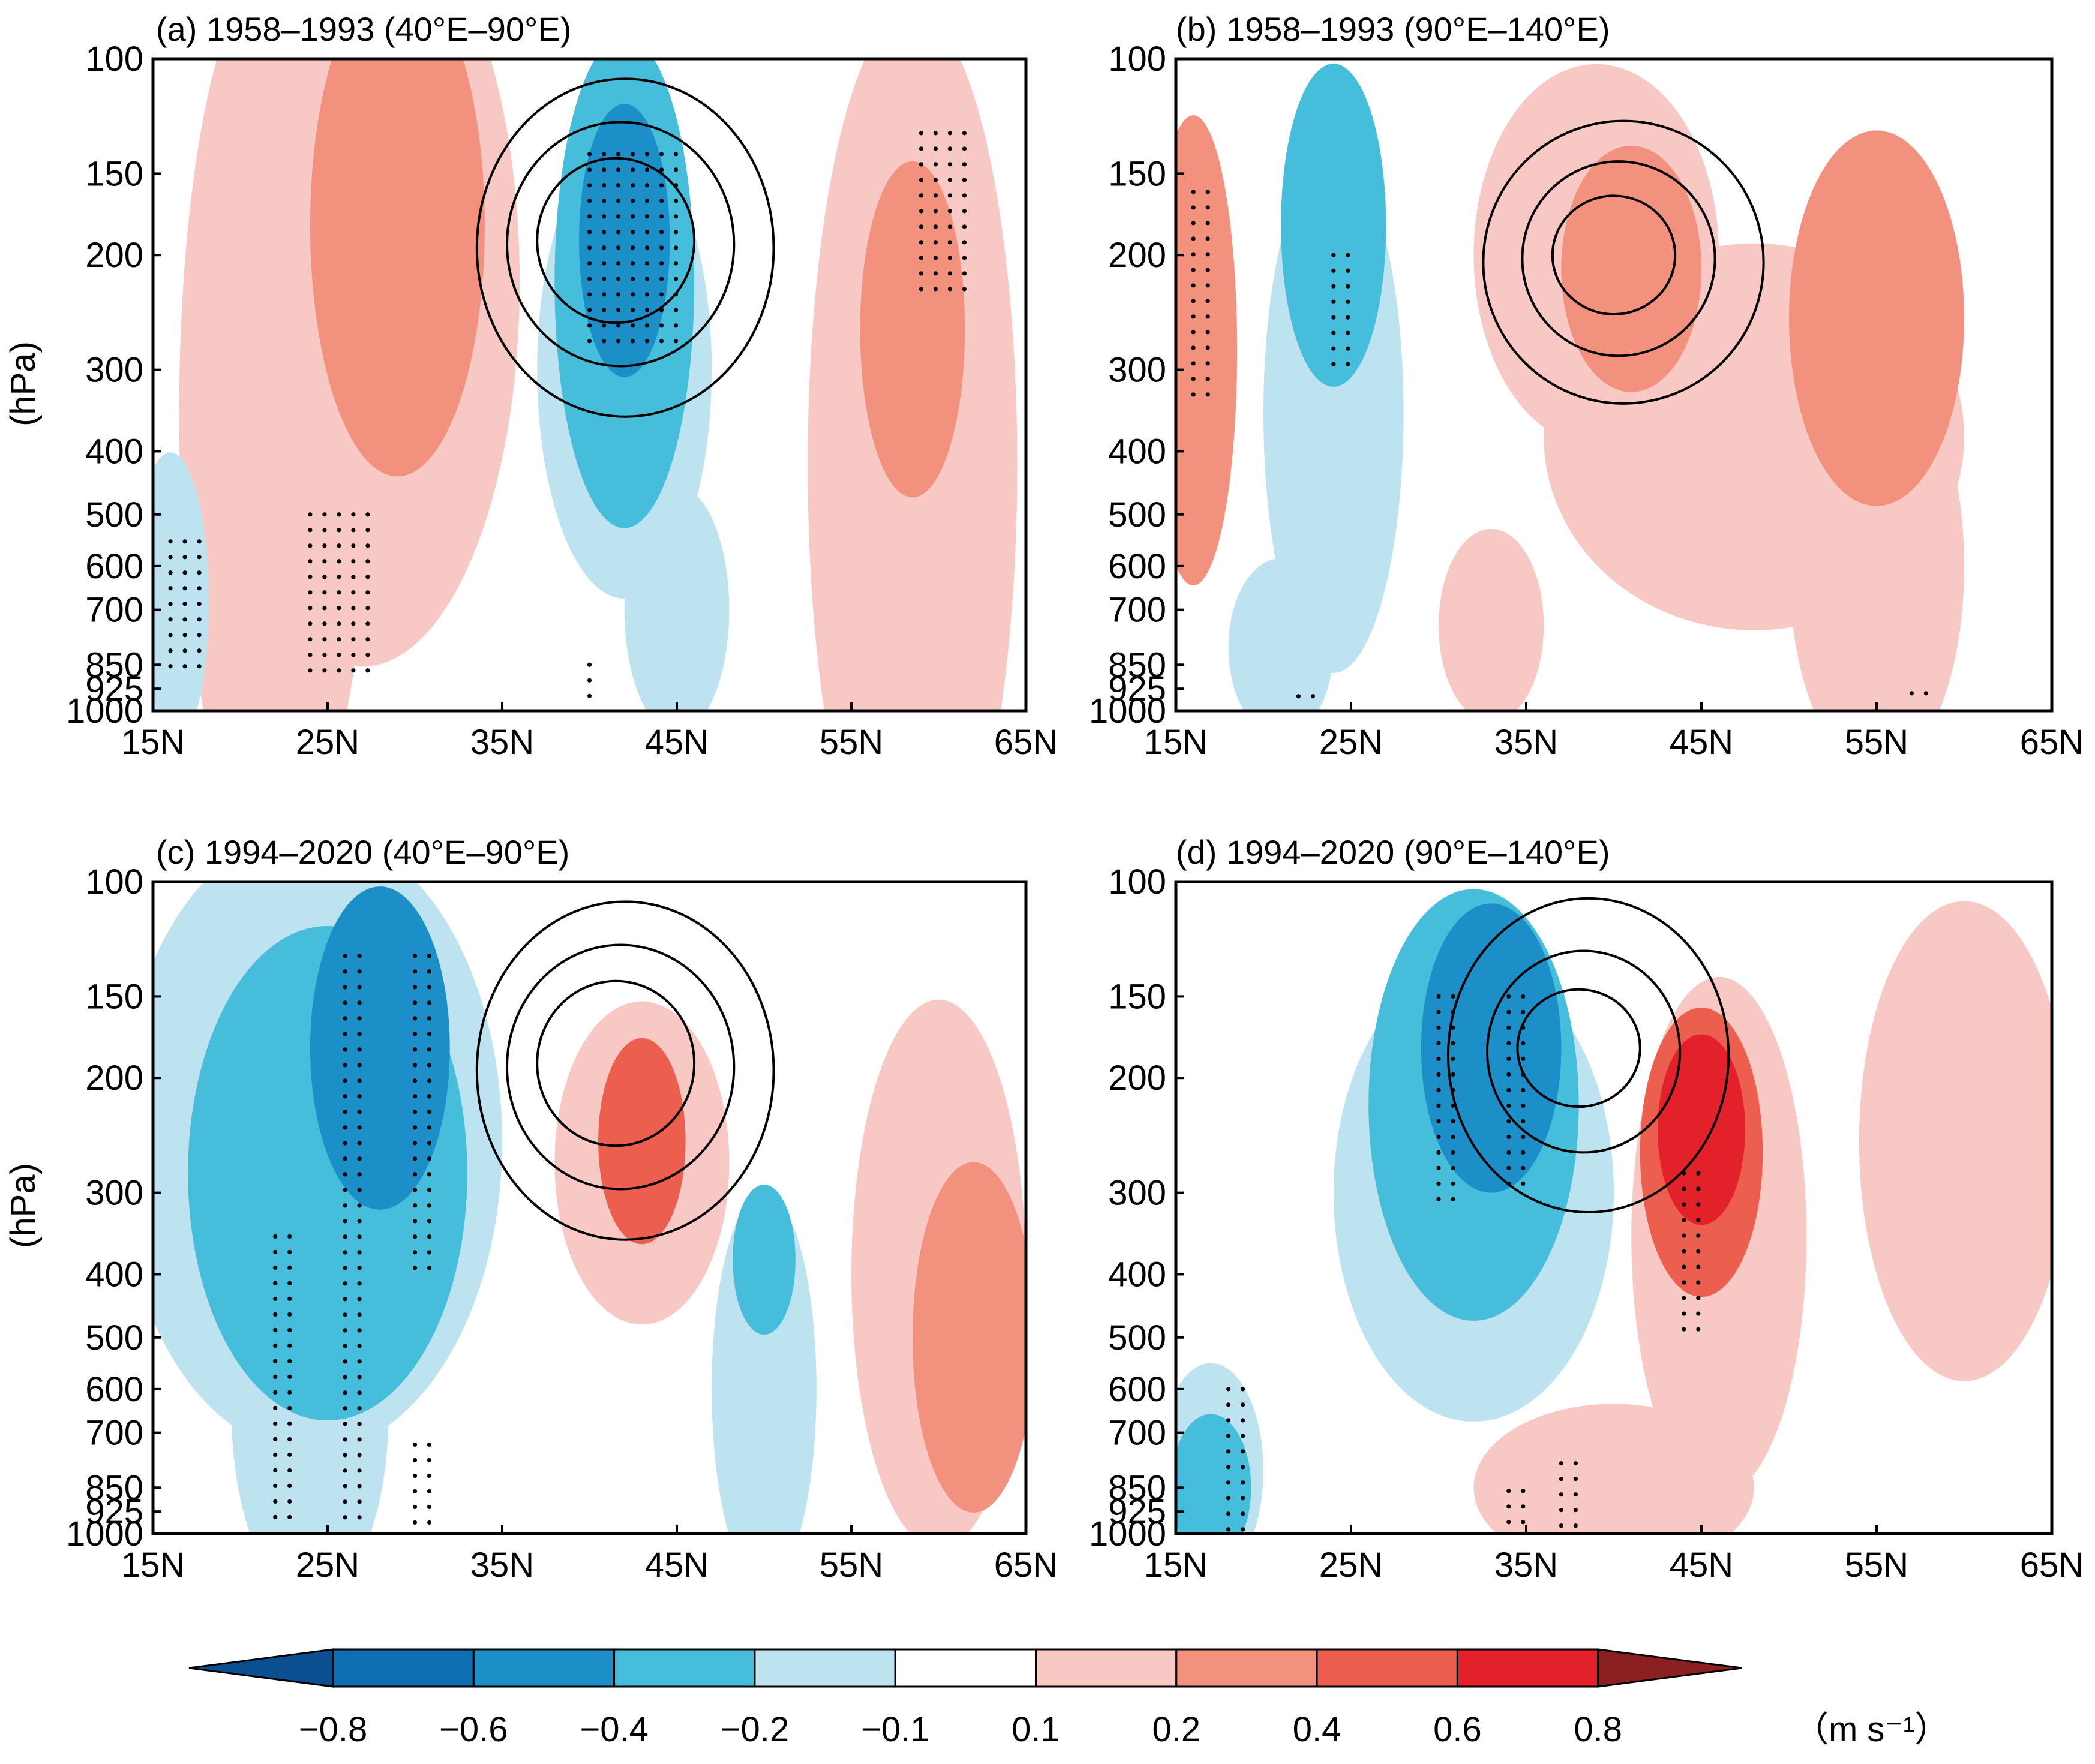 The width and height of the screenshot is (2095, 1764). I want to click on y-tick-label-a-6: 600, so click(114, 566).